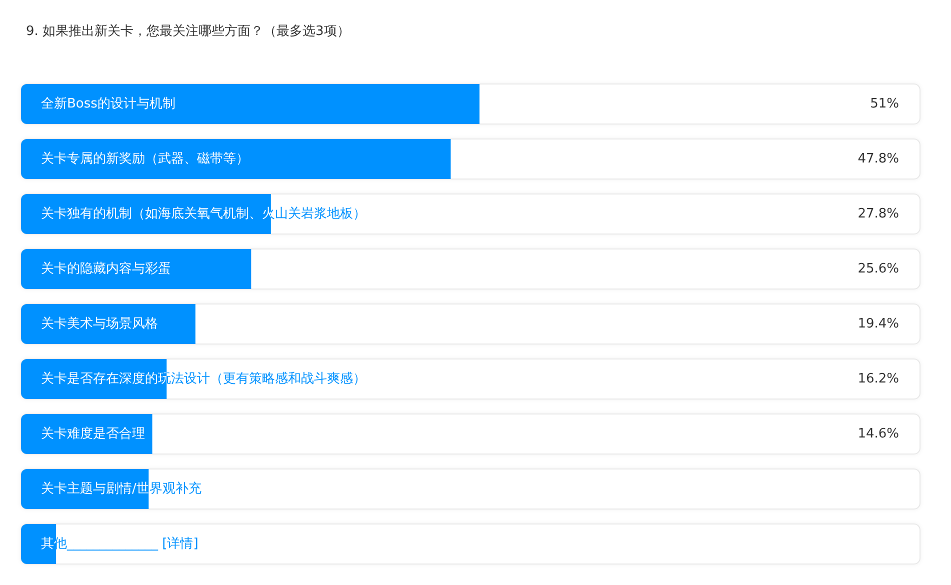 This screenshot has height=585, width=951. What do you see at coordinates (884, 104) in the screenshot?
I see `data-label: 51%` at bounding box center [884, 104].